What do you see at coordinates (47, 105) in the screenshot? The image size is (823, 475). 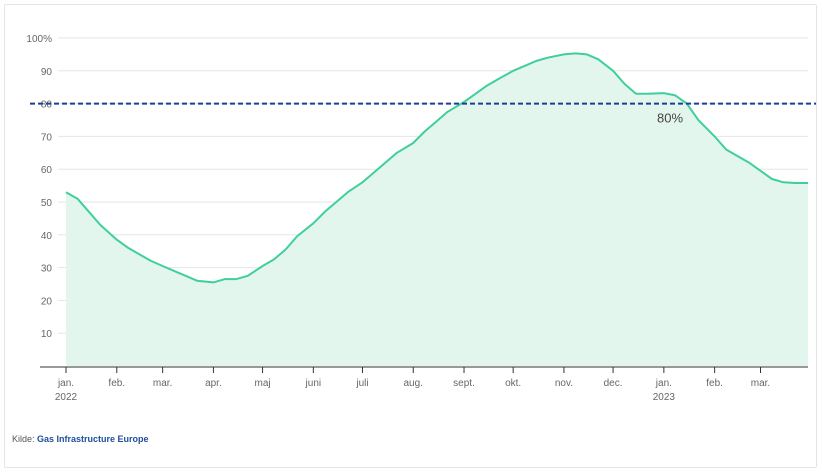 I see `y-tick-label: 80` at bounding box center [47, 105].